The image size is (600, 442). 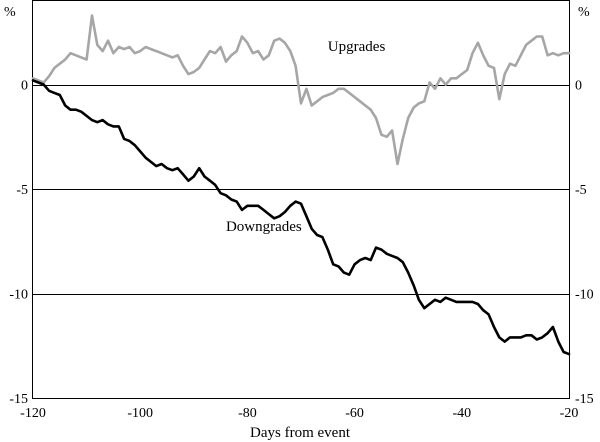 I want to click on y-tick-label-left: 0, so click(x=24, y=86).